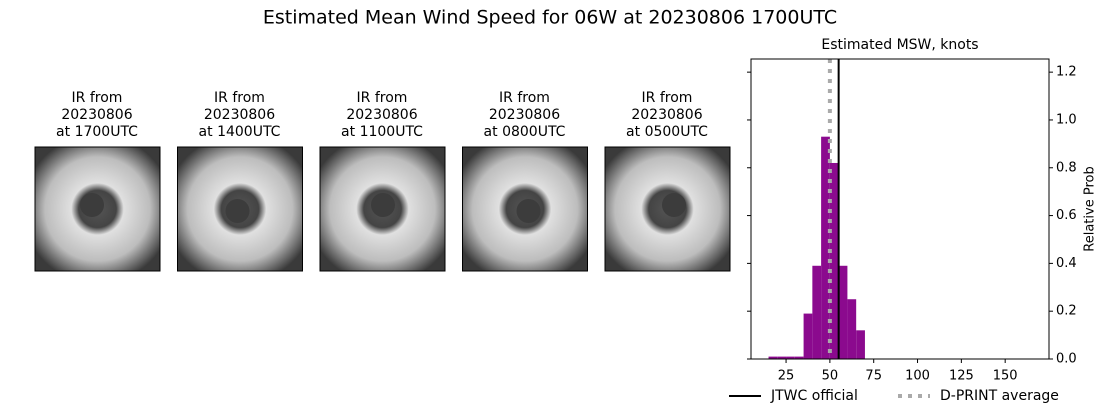 This screenshot has height=409, width=1100. I want to click on x-tick-label: 150, so click(1005, 376).